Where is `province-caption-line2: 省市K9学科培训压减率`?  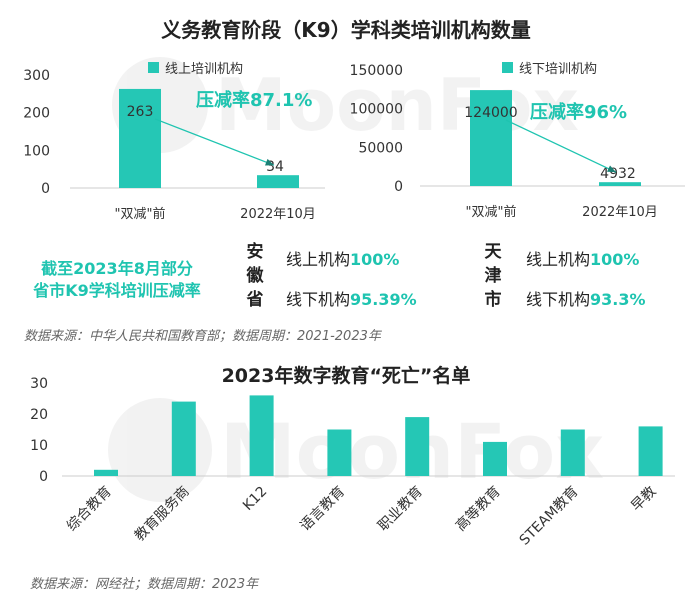
province-caption-line2: 省市K9学科培训压减率 is located at coordinates (117, 290).